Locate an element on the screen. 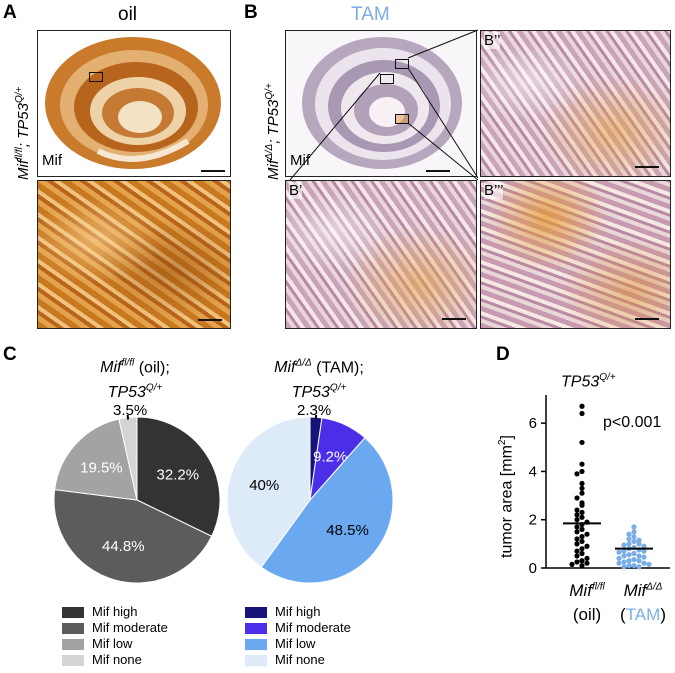 The height and width of the screenshot is (673, 675). pie-oil-title-suffix: (oil); is located at coordinates (152, 368).